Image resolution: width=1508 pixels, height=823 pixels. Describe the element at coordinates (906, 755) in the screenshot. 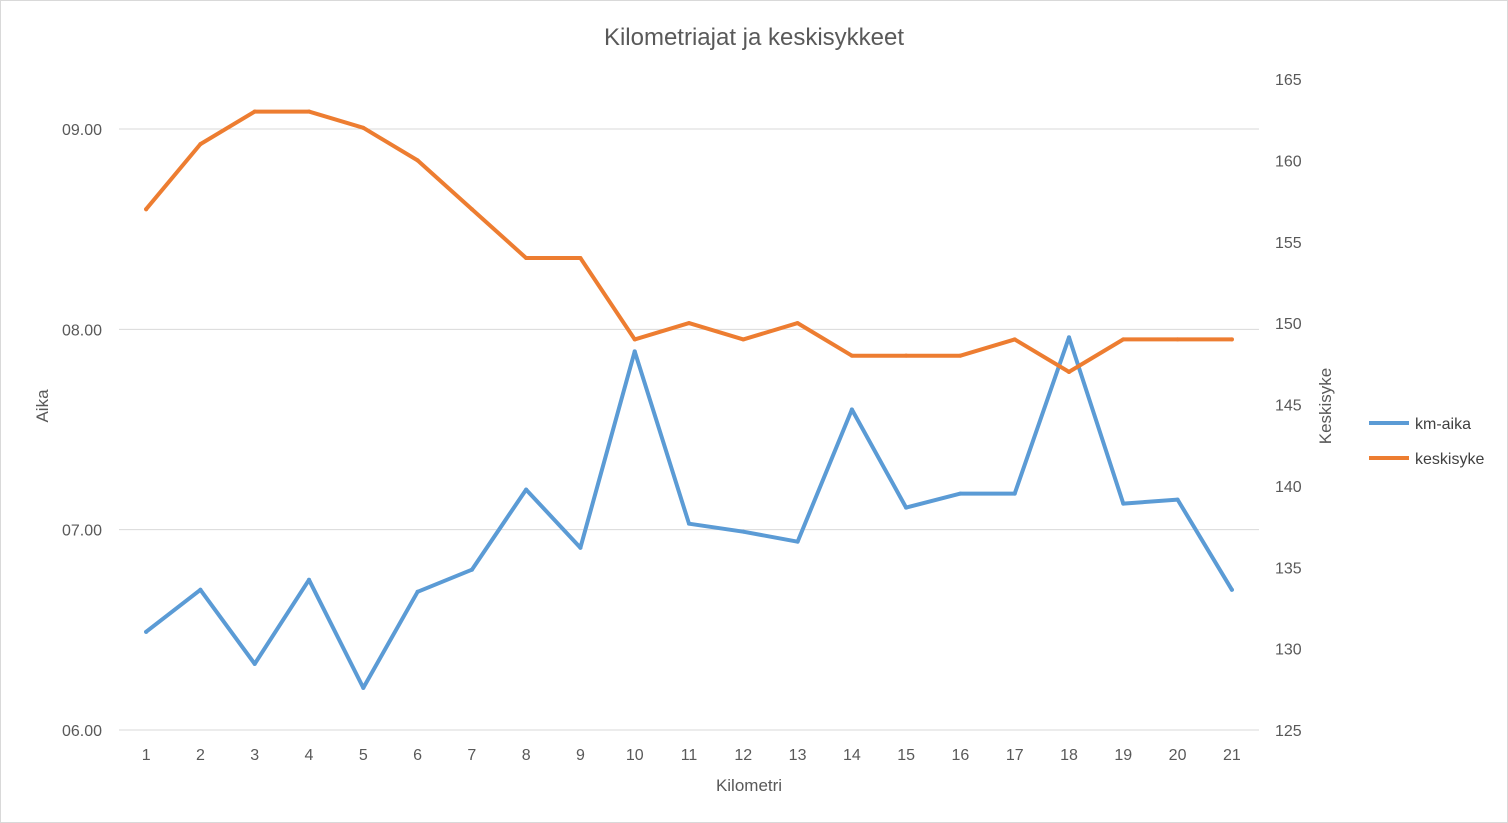

I see `x-tick-label: 15` at that location.